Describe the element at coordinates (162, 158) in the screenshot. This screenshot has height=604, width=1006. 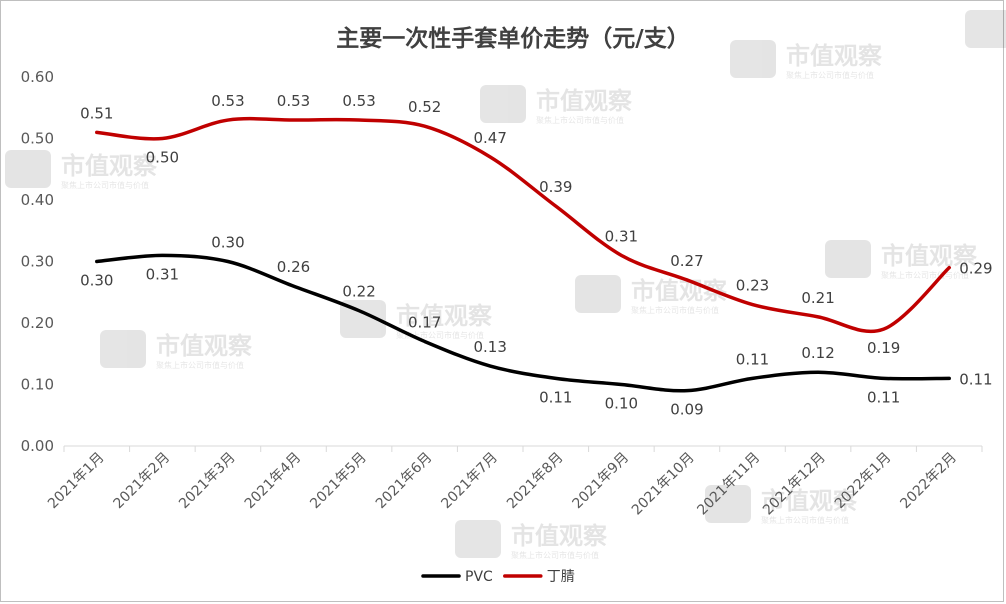
I see `series-1-data-label: 0.50` at that location.